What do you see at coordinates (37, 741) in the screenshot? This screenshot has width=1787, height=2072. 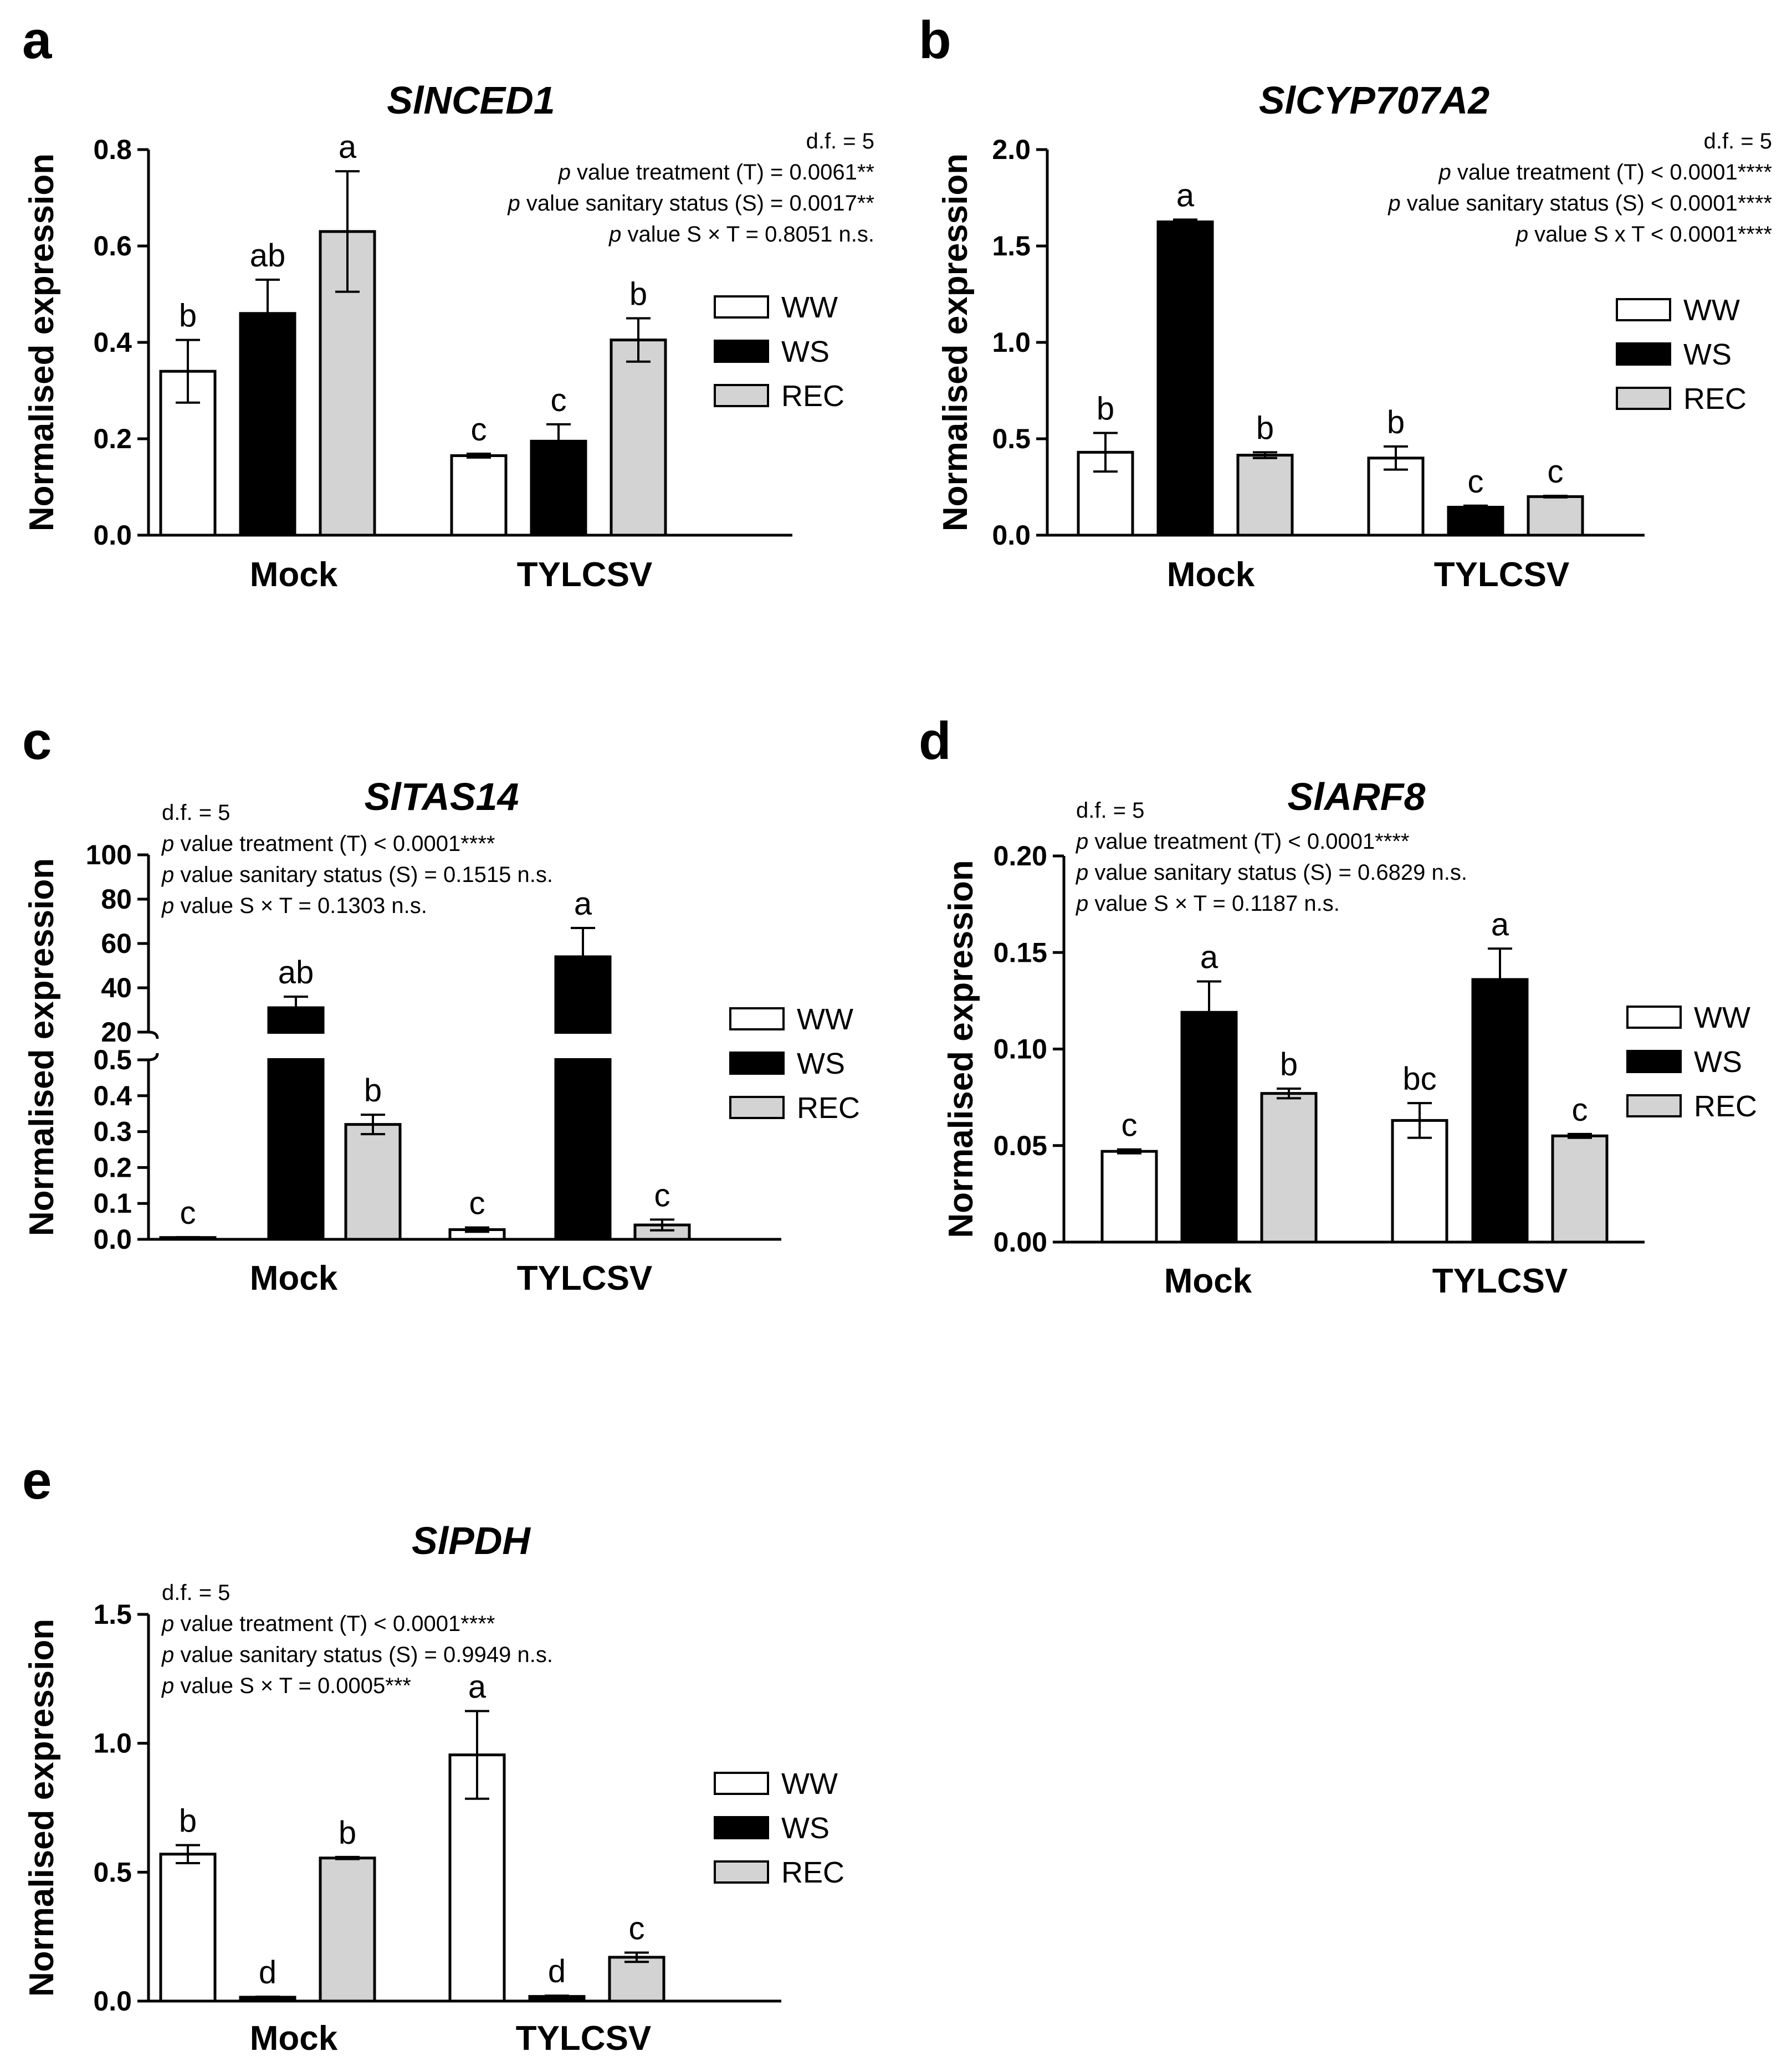 I see `panel-letter: c` at bounding box center [37, 741].